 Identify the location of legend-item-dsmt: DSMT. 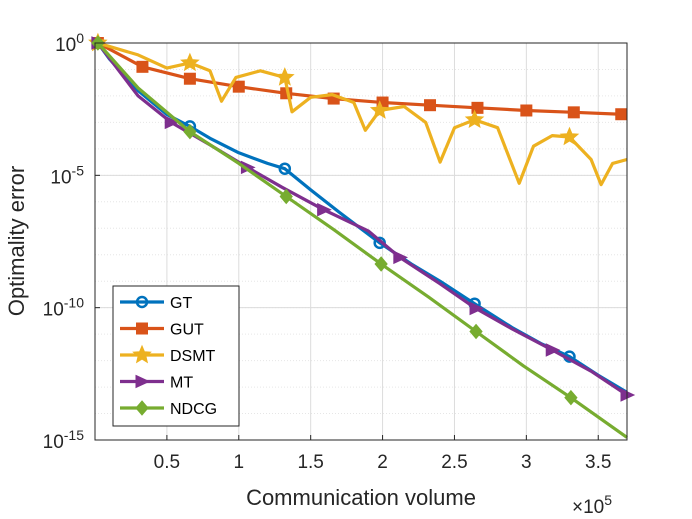
(168, 354).